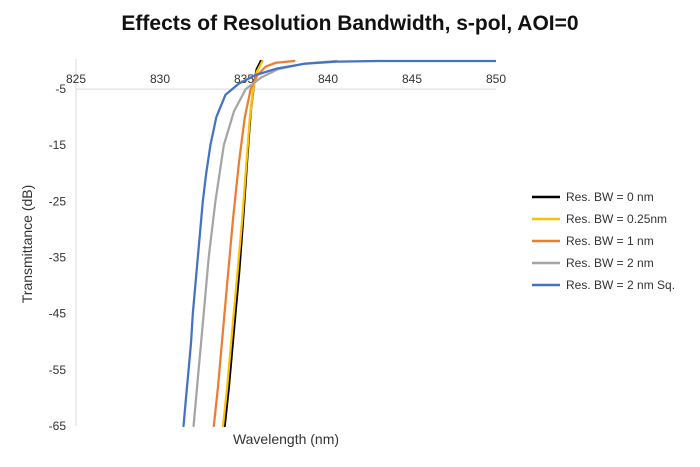  Describe the element at coordinates (58, 145) in the screenshot. I see `y-tick-label: -15` at that location.